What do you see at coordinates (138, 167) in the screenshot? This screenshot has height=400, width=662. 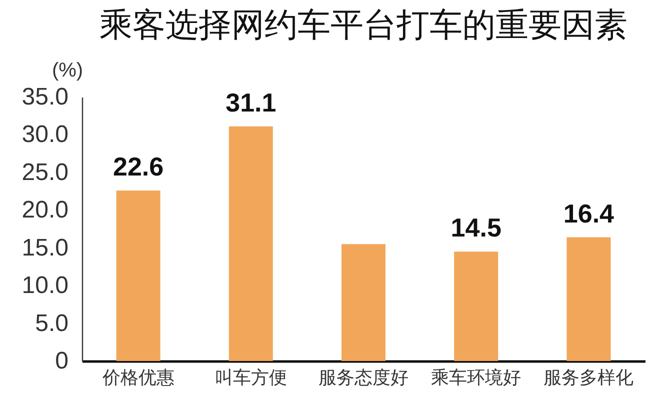 I see `data-label: 22.6` at bounding box center [138, 167].